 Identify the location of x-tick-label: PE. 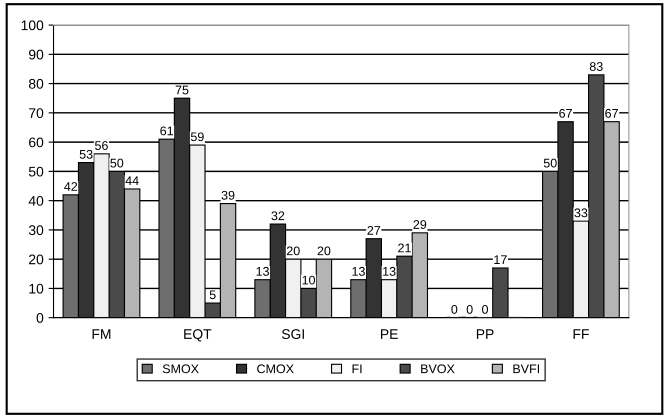
(389, 334).